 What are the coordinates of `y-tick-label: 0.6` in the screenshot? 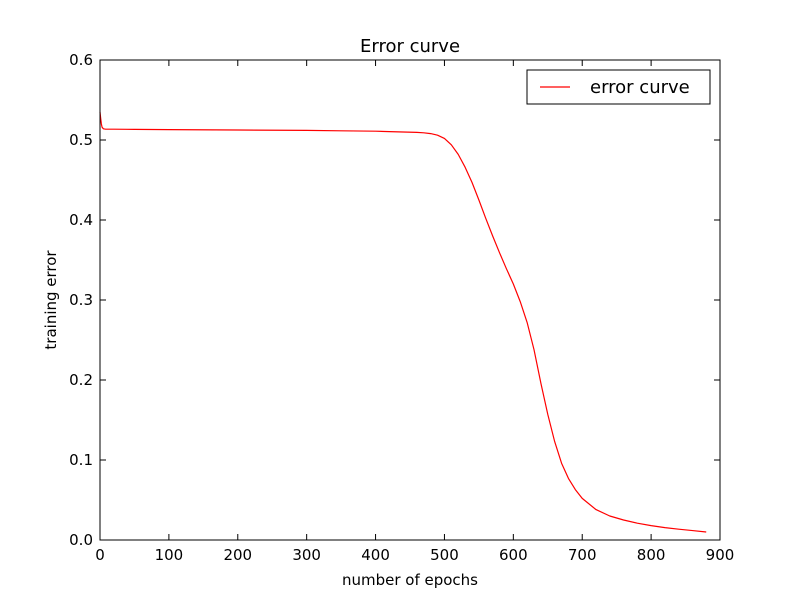 It's located at (81, 60).